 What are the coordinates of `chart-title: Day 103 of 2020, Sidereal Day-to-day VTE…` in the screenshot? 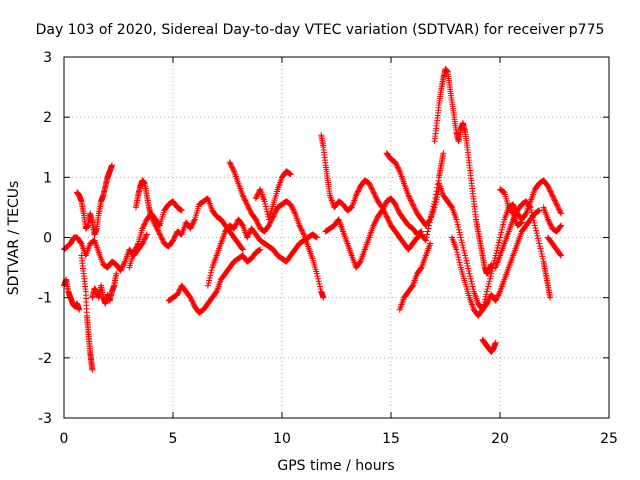 It's located at (320, 30).